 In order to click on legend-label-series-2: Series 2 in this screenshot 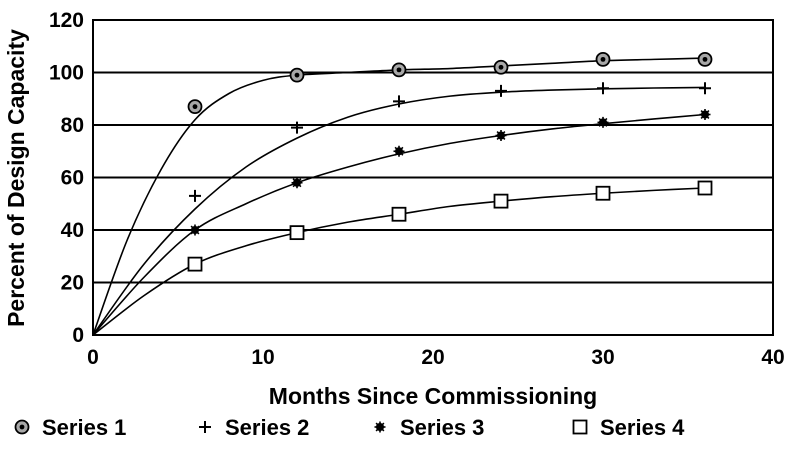, I will do `click(267, 427)`.